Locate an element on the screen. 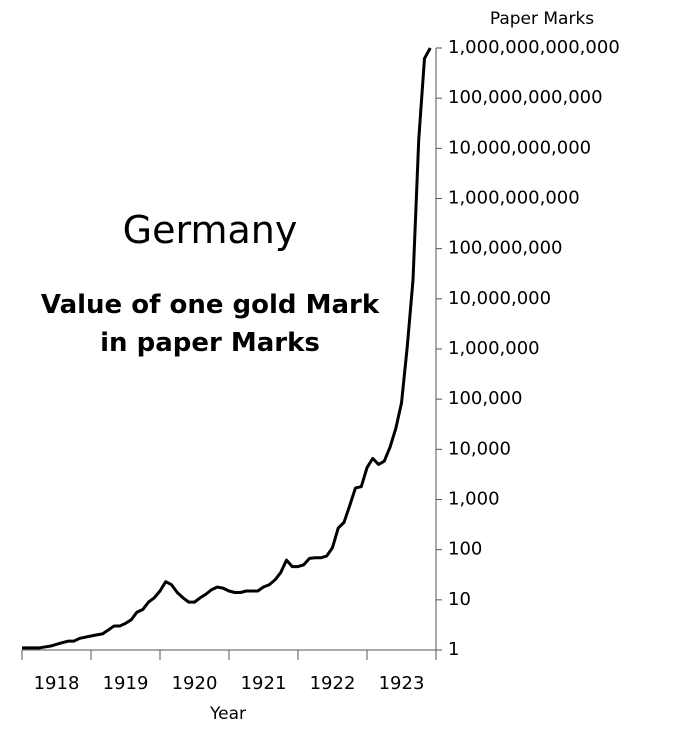  y-tick-label: 10,000 is located at coordinates (479, 448).